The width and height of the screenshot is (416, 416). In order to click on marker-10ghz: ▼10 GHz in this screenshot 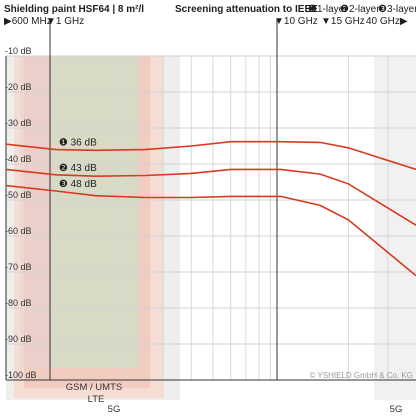, I will do `click(296, 21)`.